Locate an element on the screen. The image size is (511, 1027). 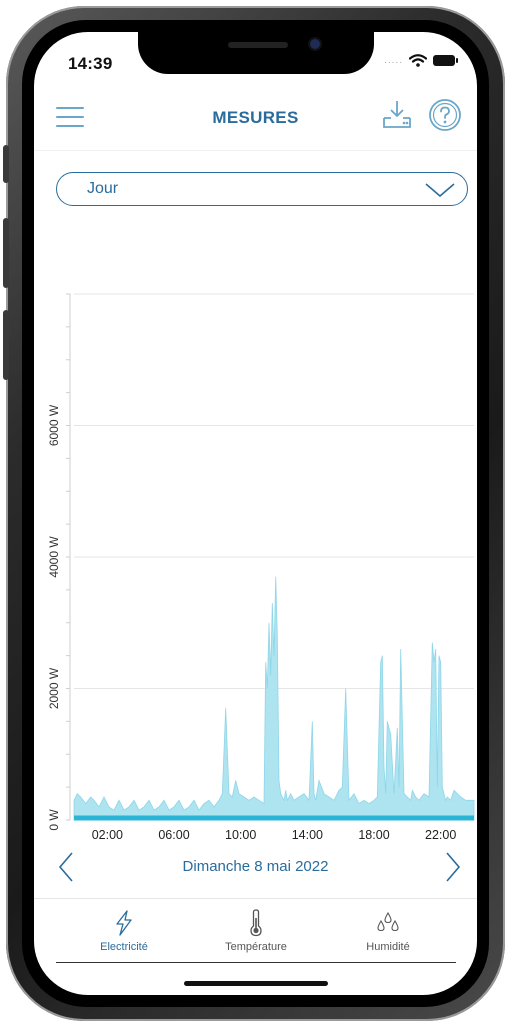
current-date: Dimanche 8 mai 2022 is located at coordinates (255, 866).